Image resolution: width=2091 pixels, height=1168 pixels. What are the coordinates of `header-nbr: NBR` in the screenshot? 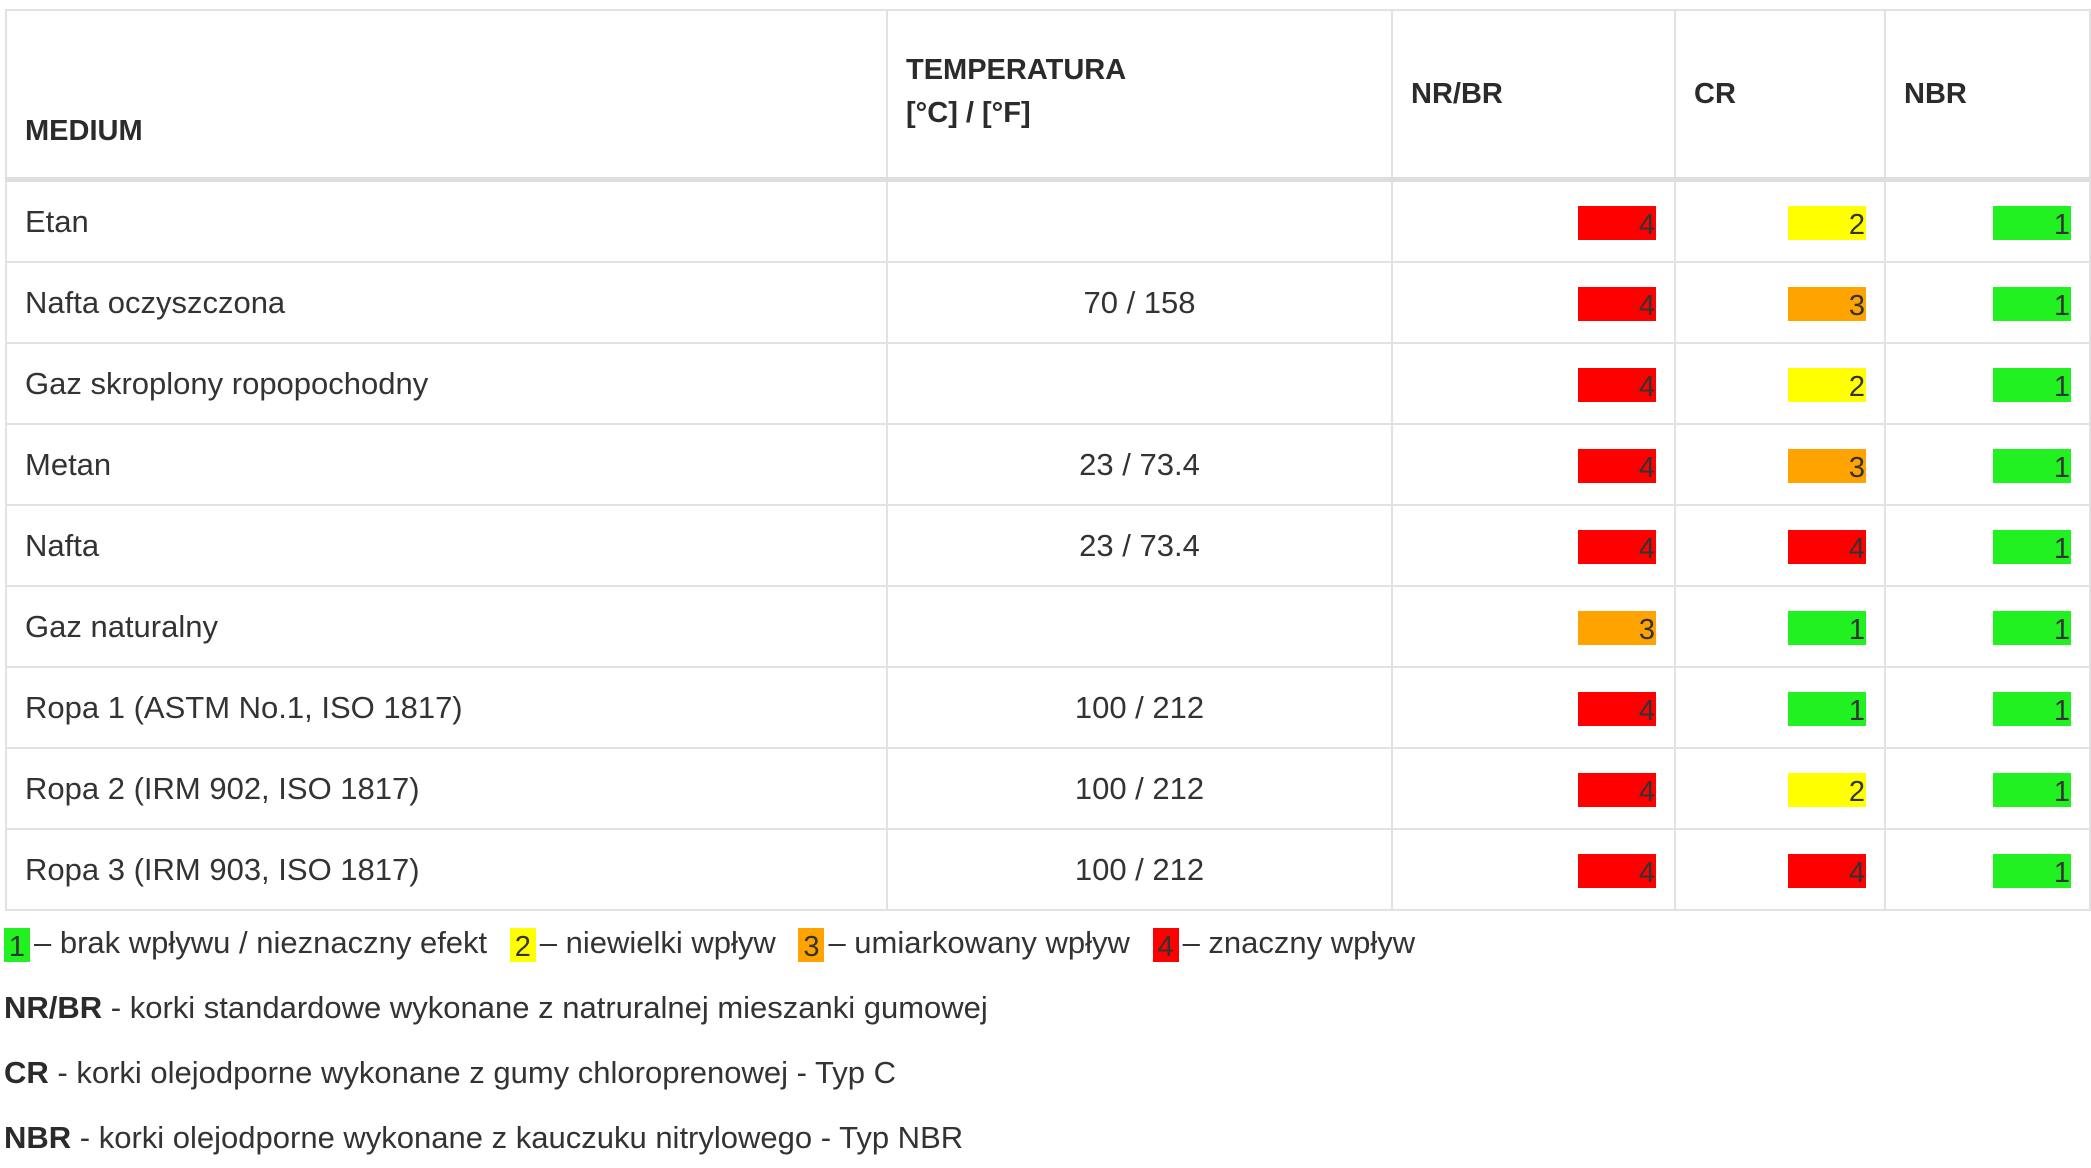 It's located at (1987, 95).